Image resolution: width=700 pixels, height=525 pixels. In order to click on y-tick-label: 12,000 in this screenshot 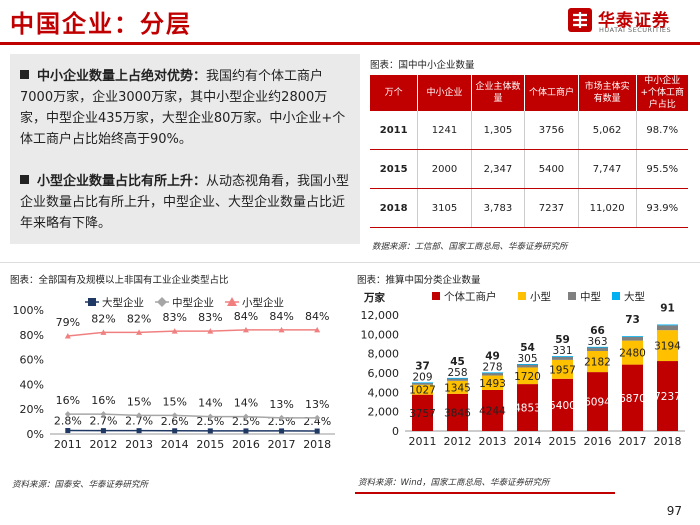, I will do `click(380, 315)`.